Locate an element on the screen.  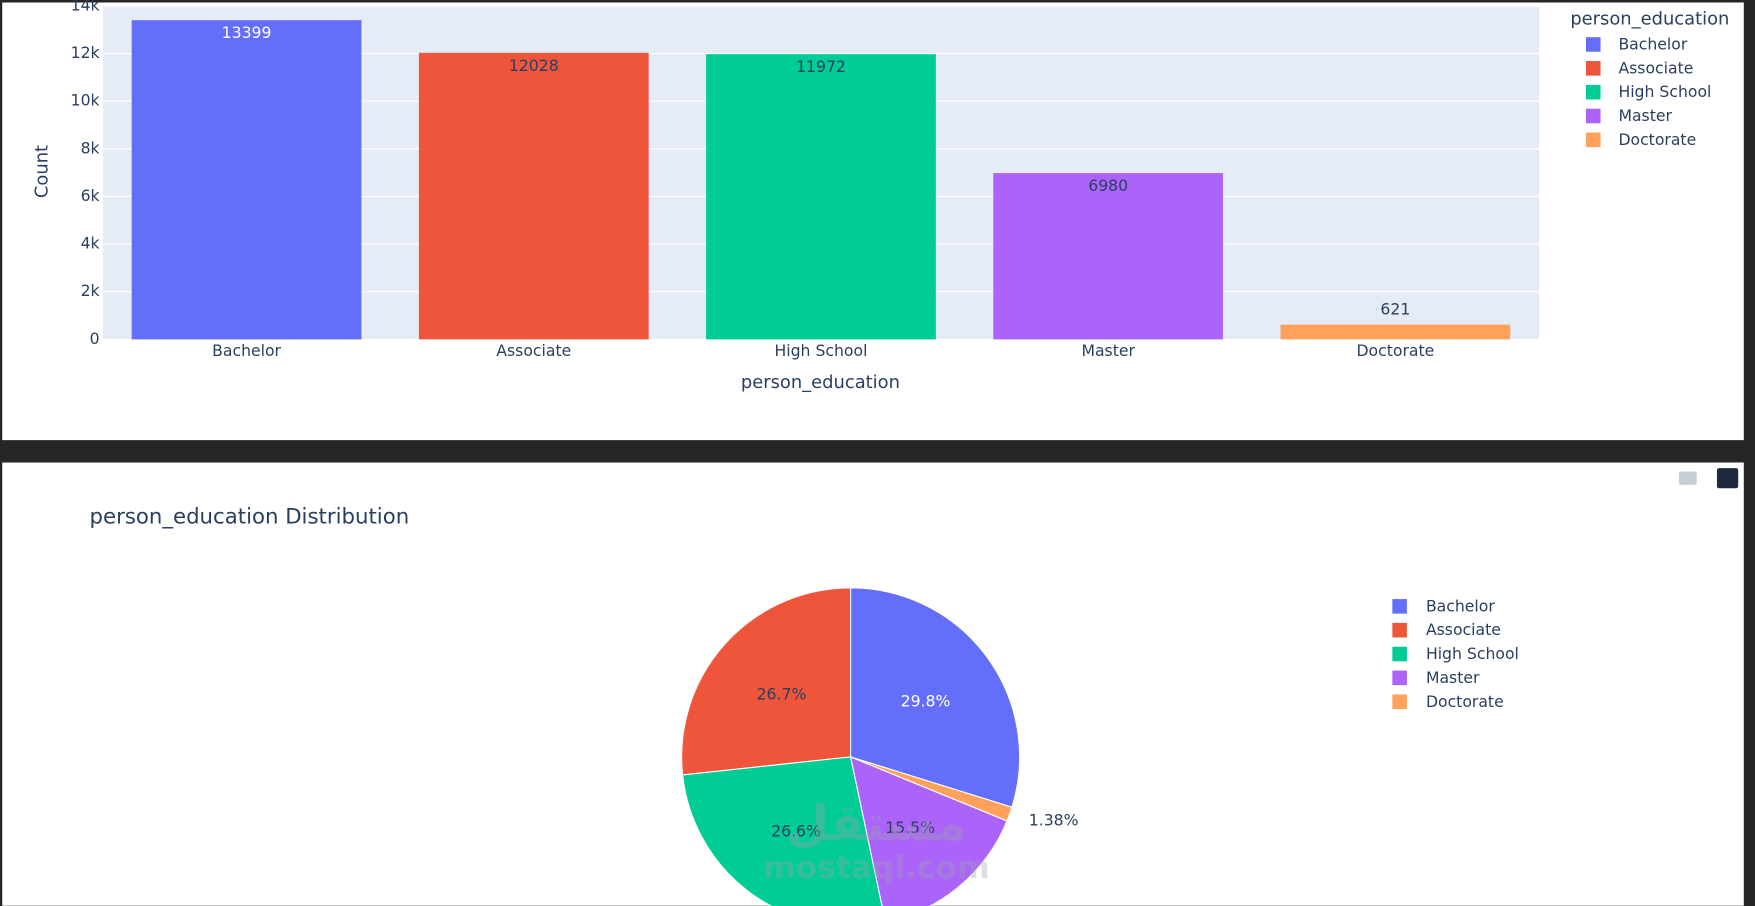
bar-value-label: 13399 is located at coordinates (247, 32).